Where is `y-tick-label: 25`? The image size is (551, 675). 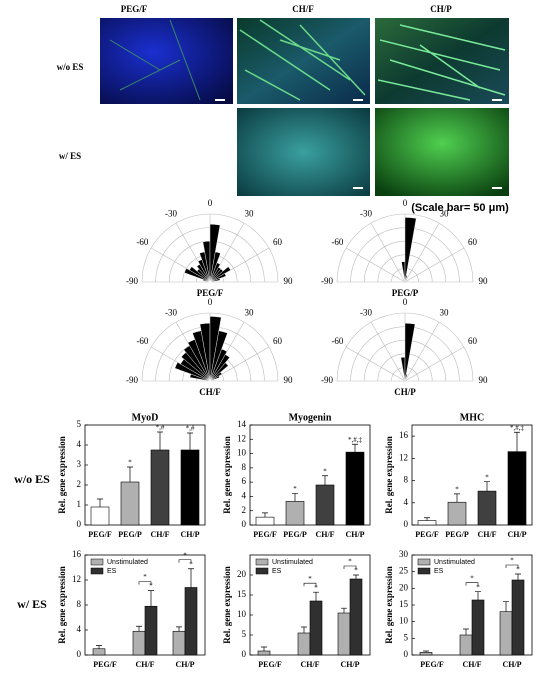
y-tick-label: 25 is located at coordinates (404, 571).